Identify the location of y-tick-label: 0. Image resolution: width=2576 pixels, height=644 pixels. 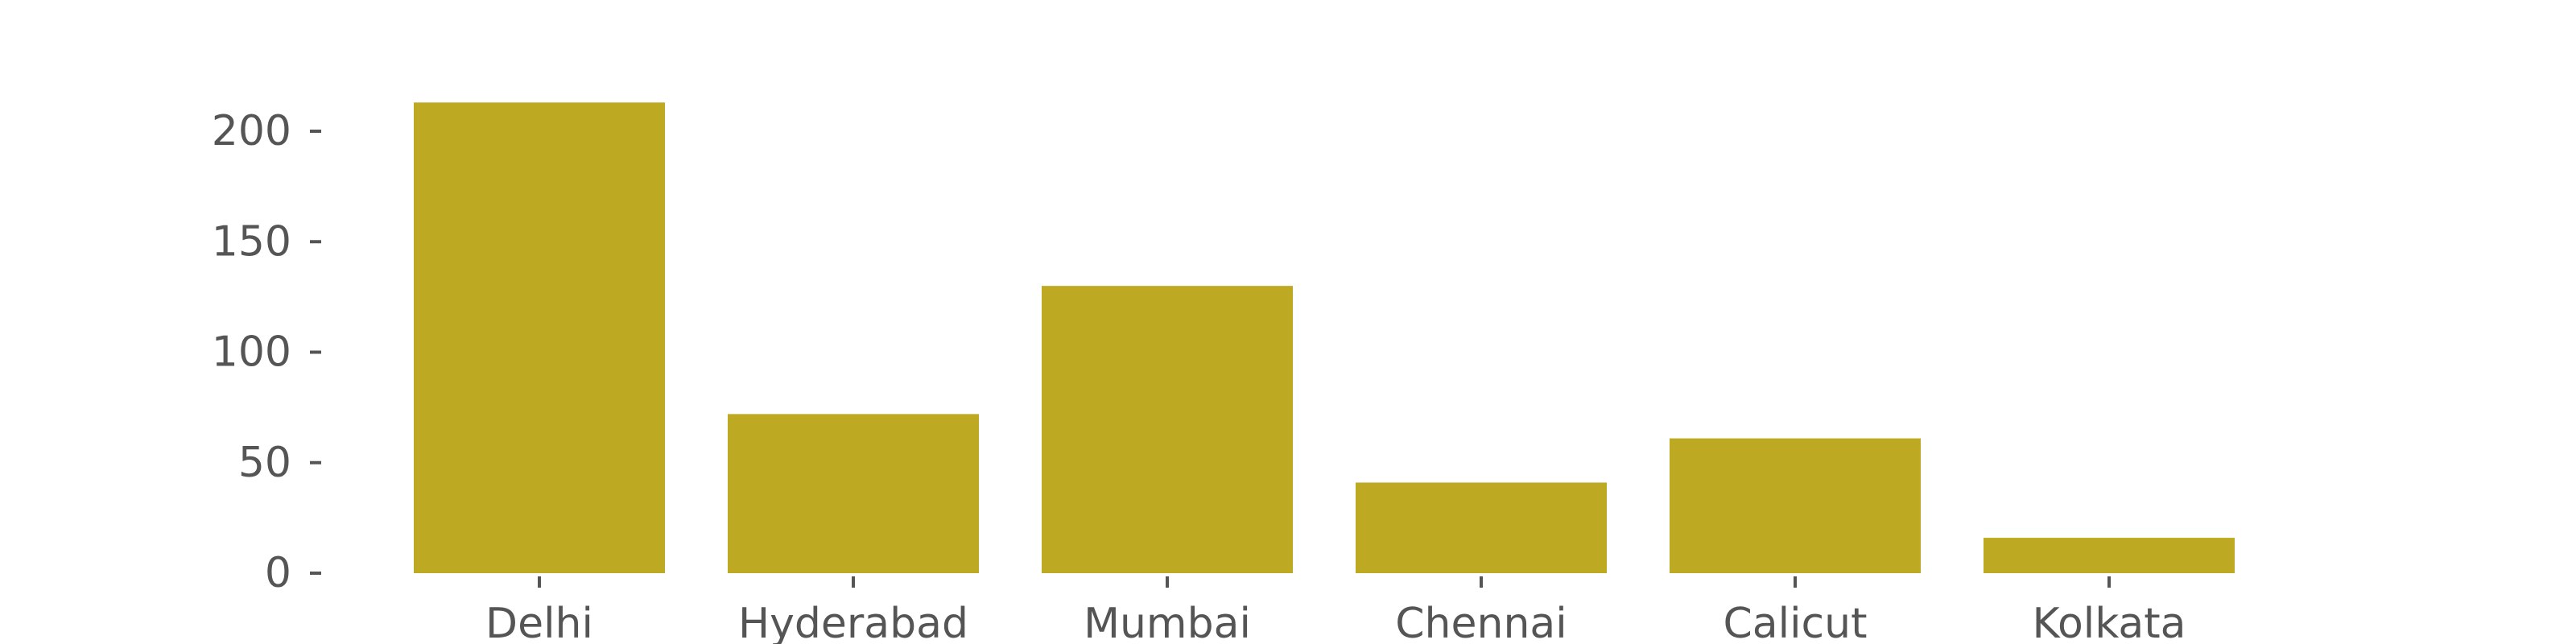
(278, 573).